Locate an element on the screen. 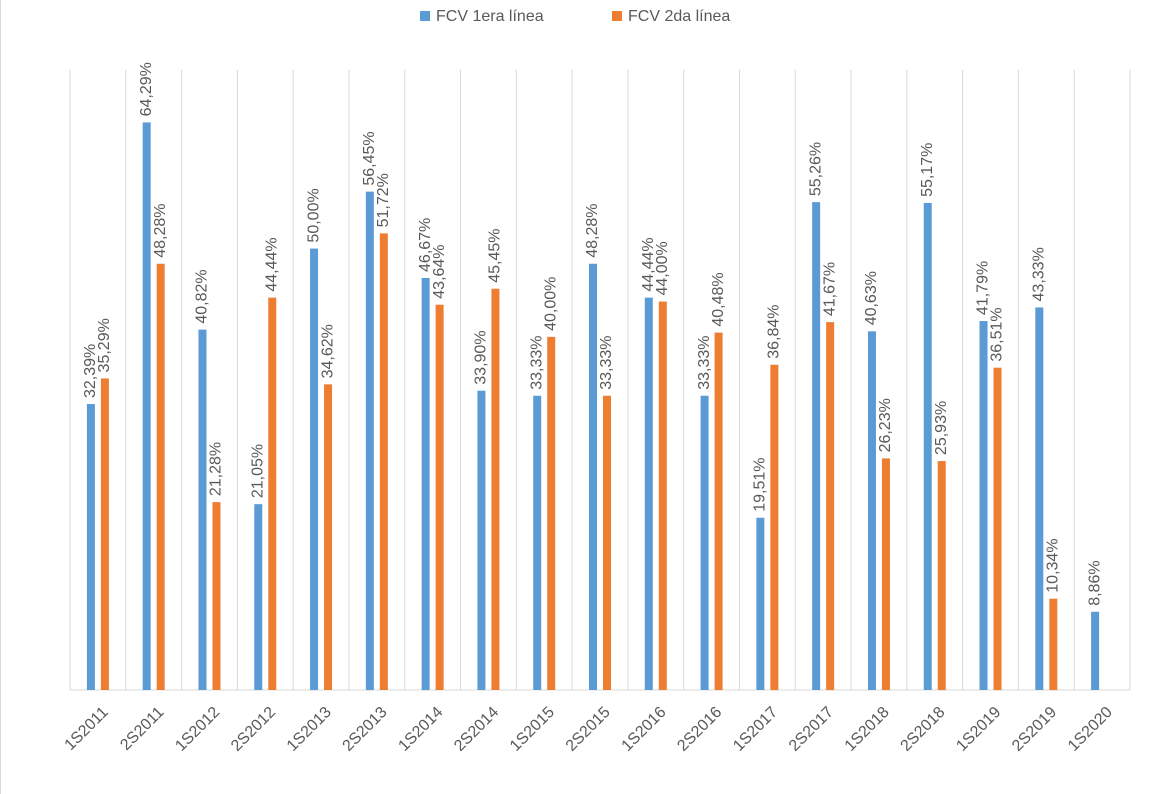 The width and height of the screenshot is (1153, 794). legend-label: FCV 1era línea is located at coordinates (490, 16).